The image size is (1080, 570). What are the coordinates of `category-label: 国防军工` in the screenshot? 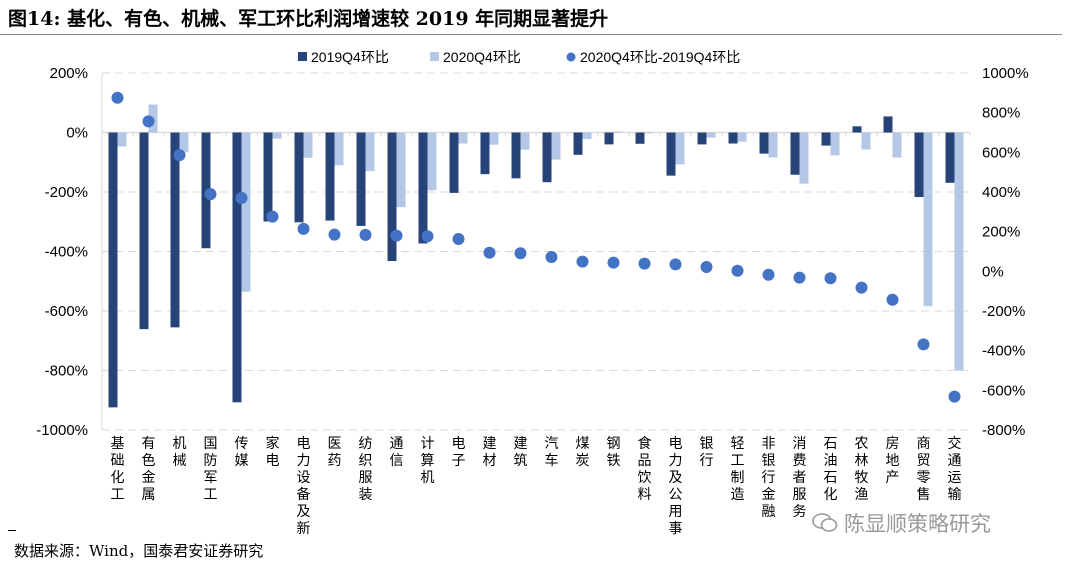 It's located at (211, 469).